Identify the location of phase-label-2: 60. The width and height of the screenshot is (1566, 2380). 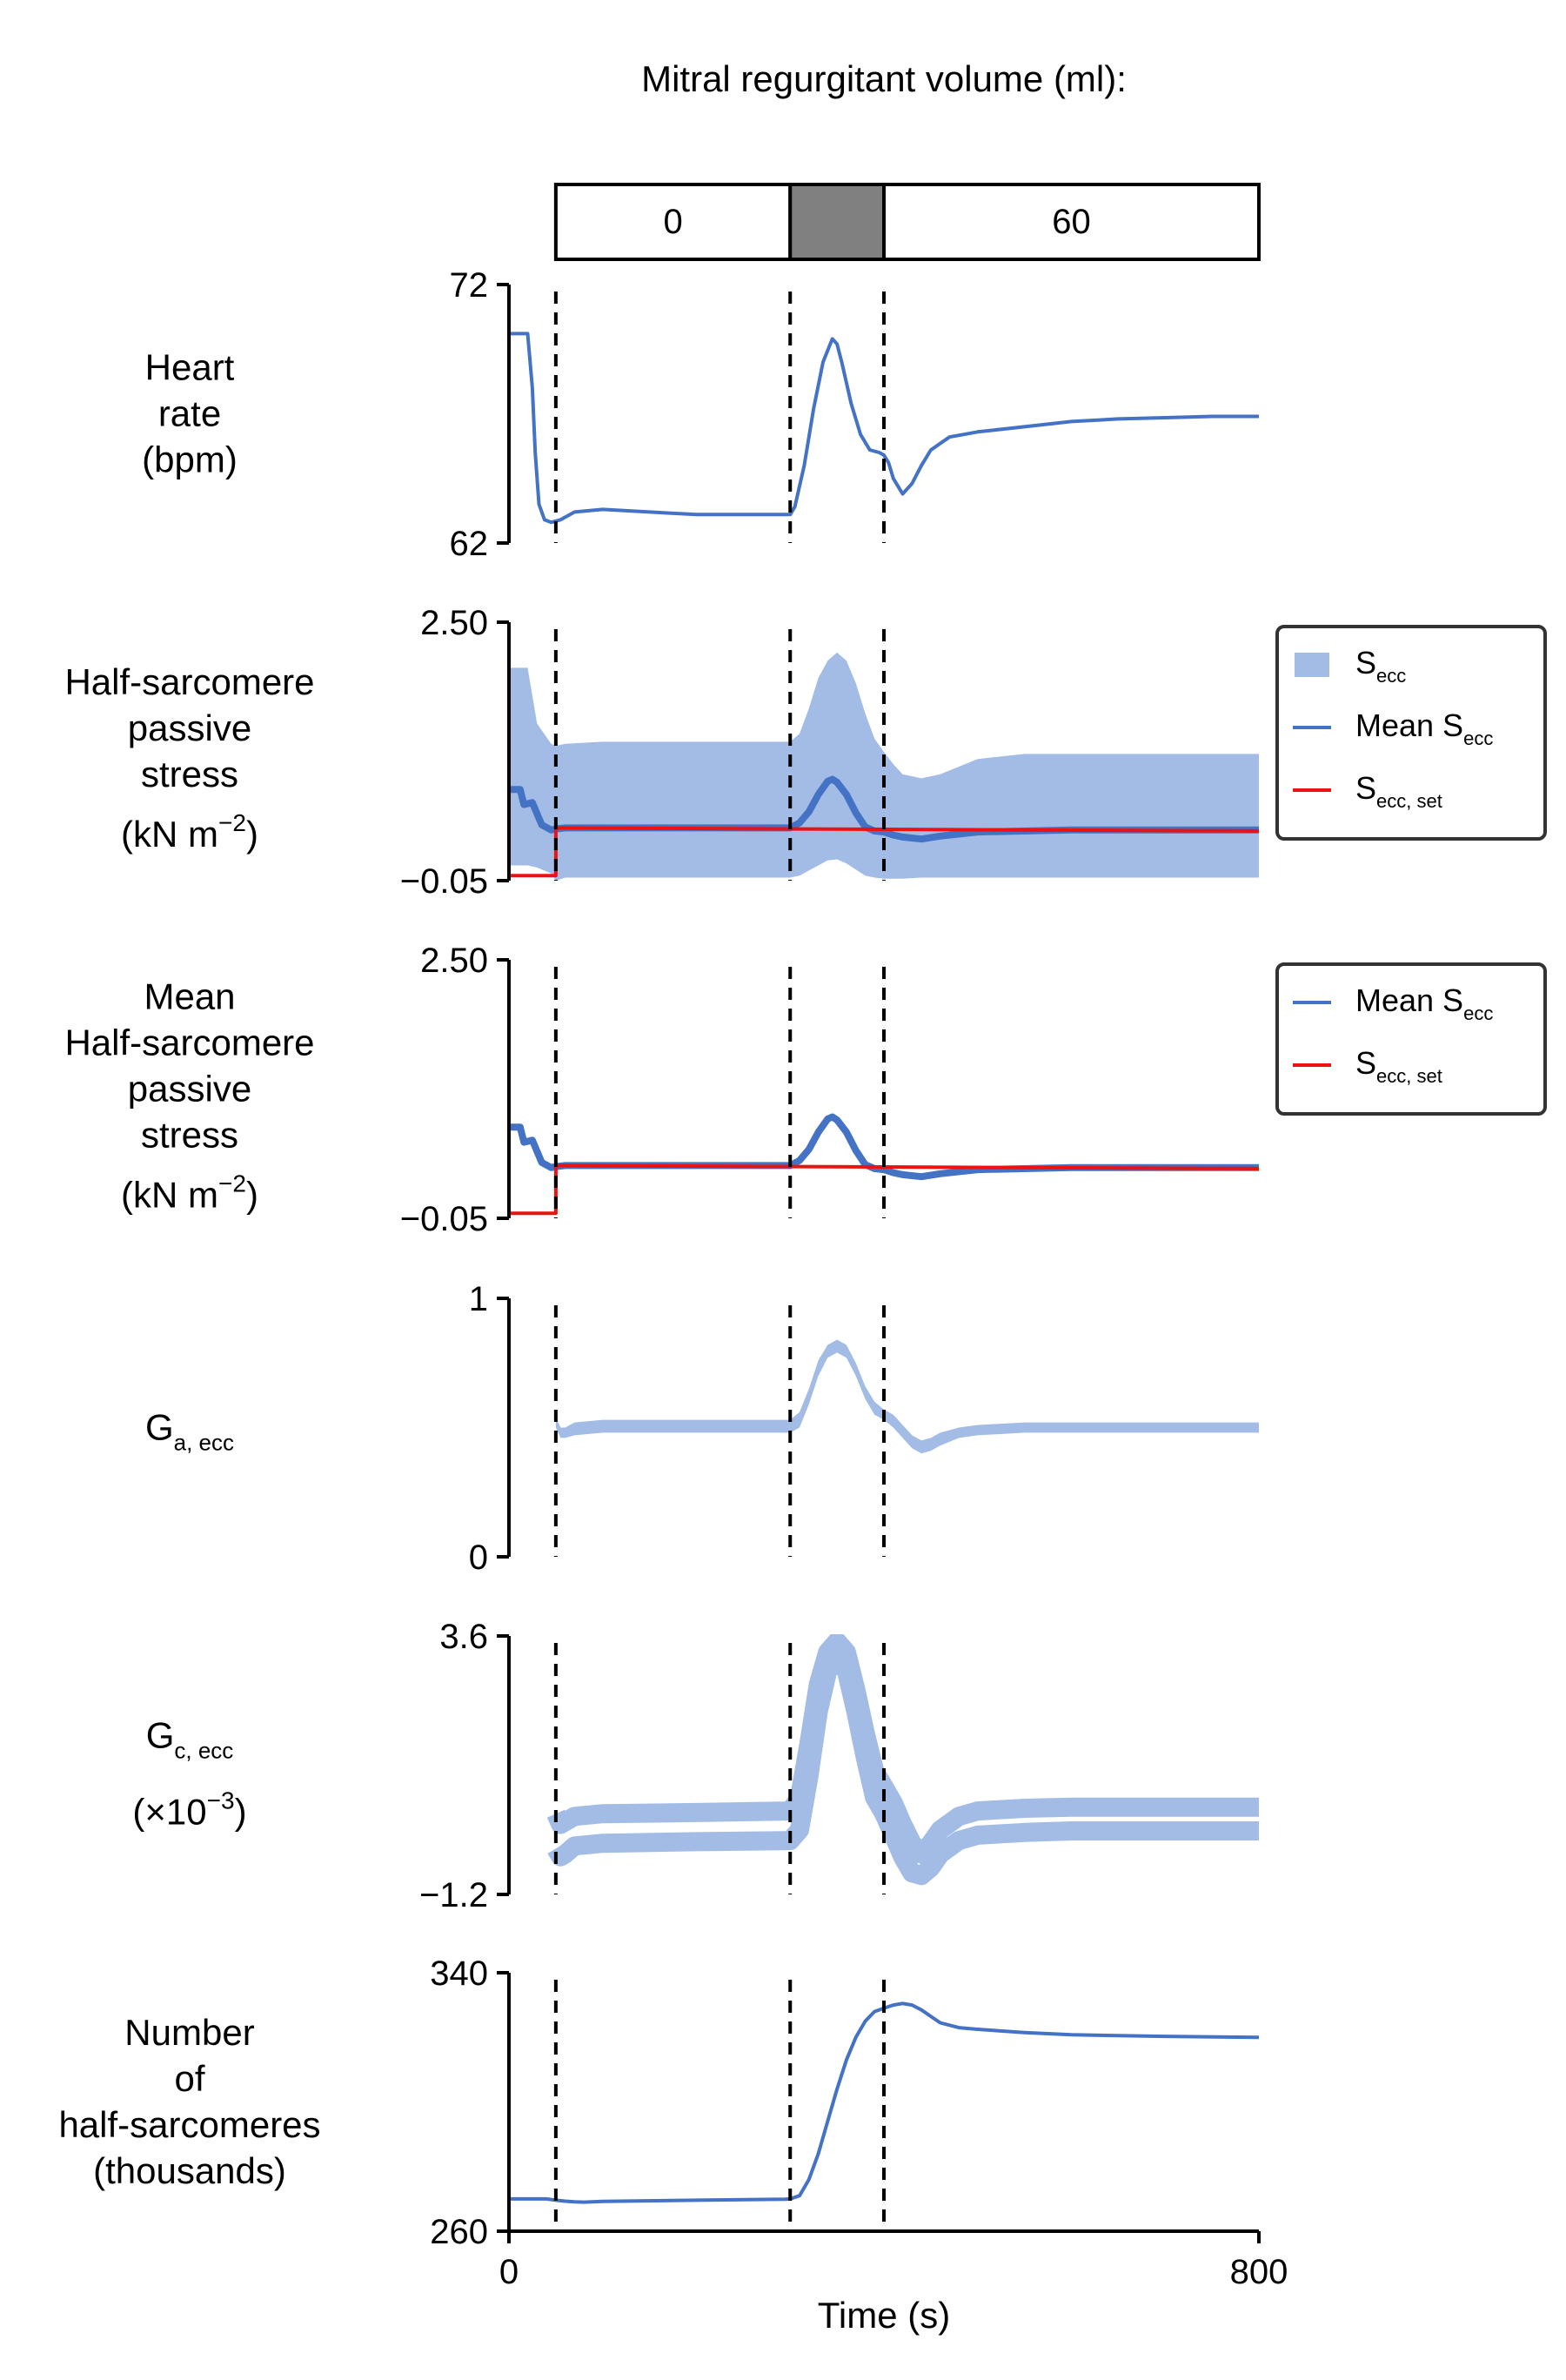
(1071, 222).